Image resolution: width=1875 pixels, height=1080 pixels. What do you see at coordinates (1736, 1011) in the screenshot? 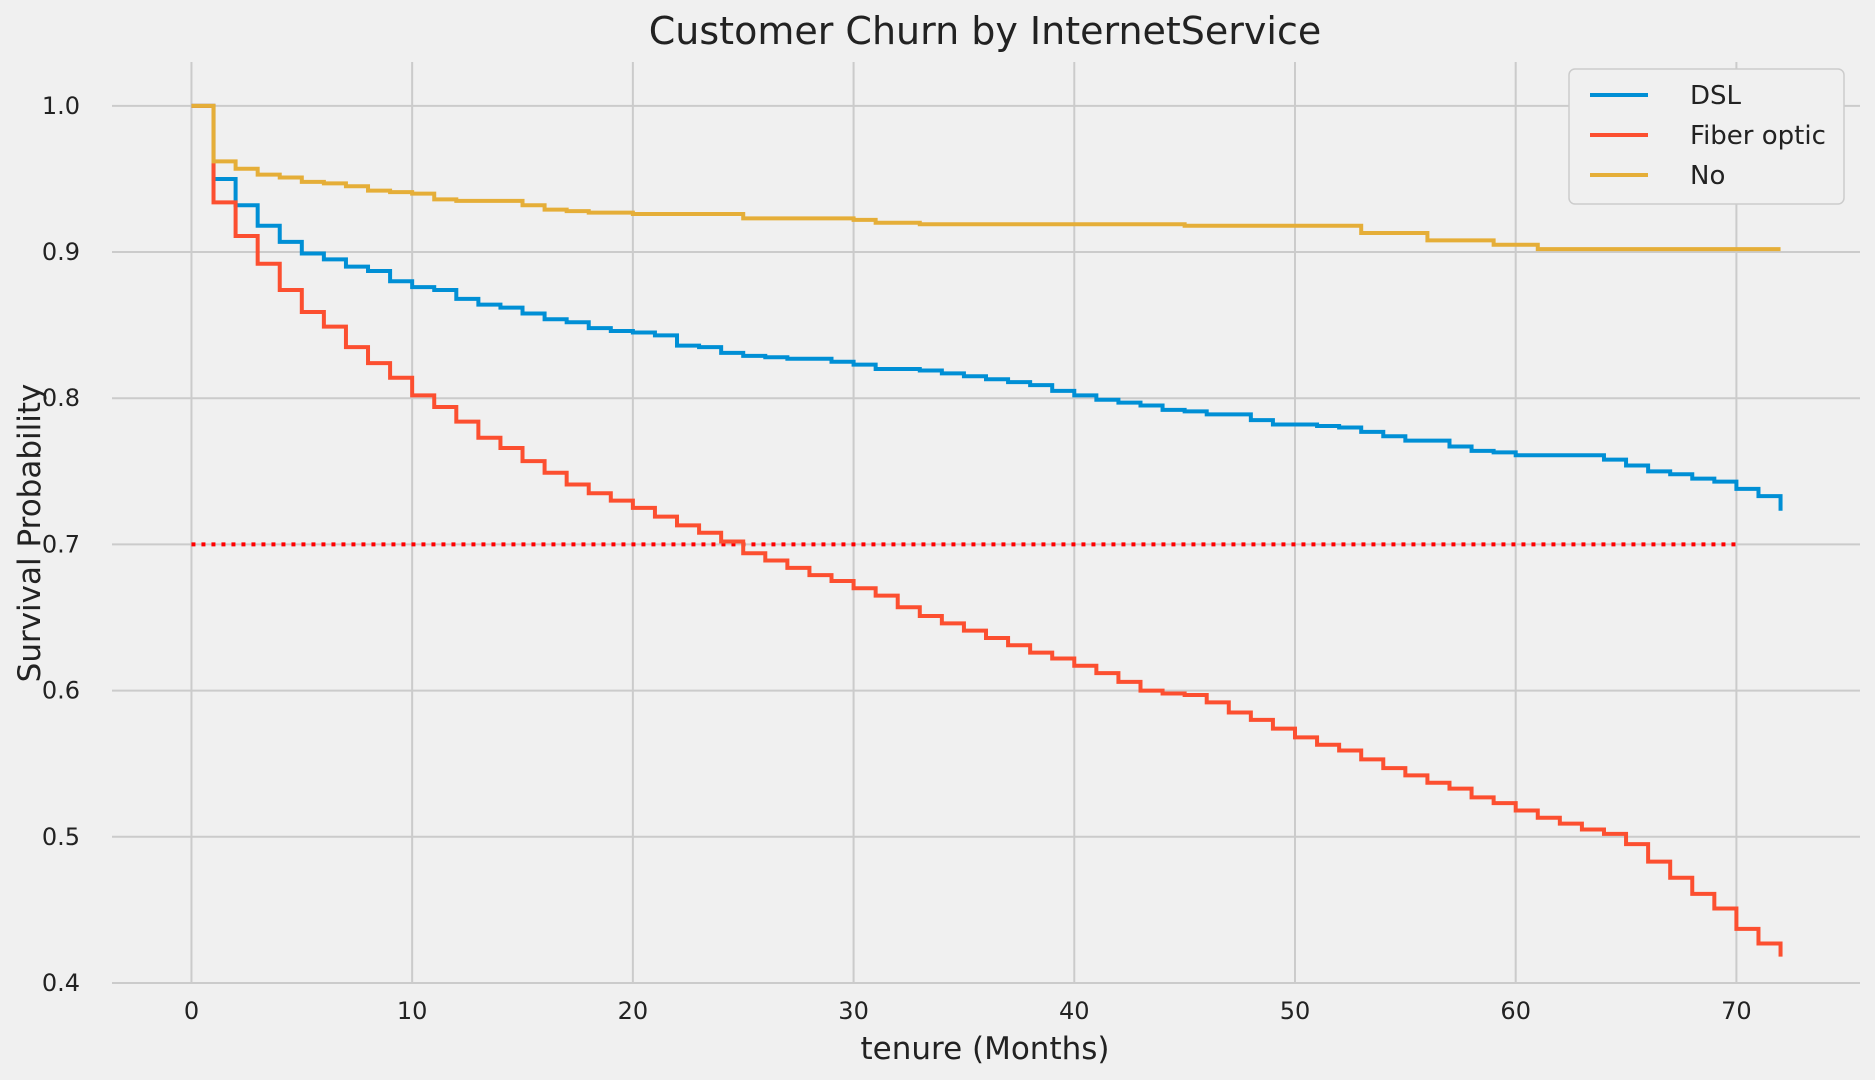
I see `x-tick-label: 70` at bounding box center [1736, 1011].